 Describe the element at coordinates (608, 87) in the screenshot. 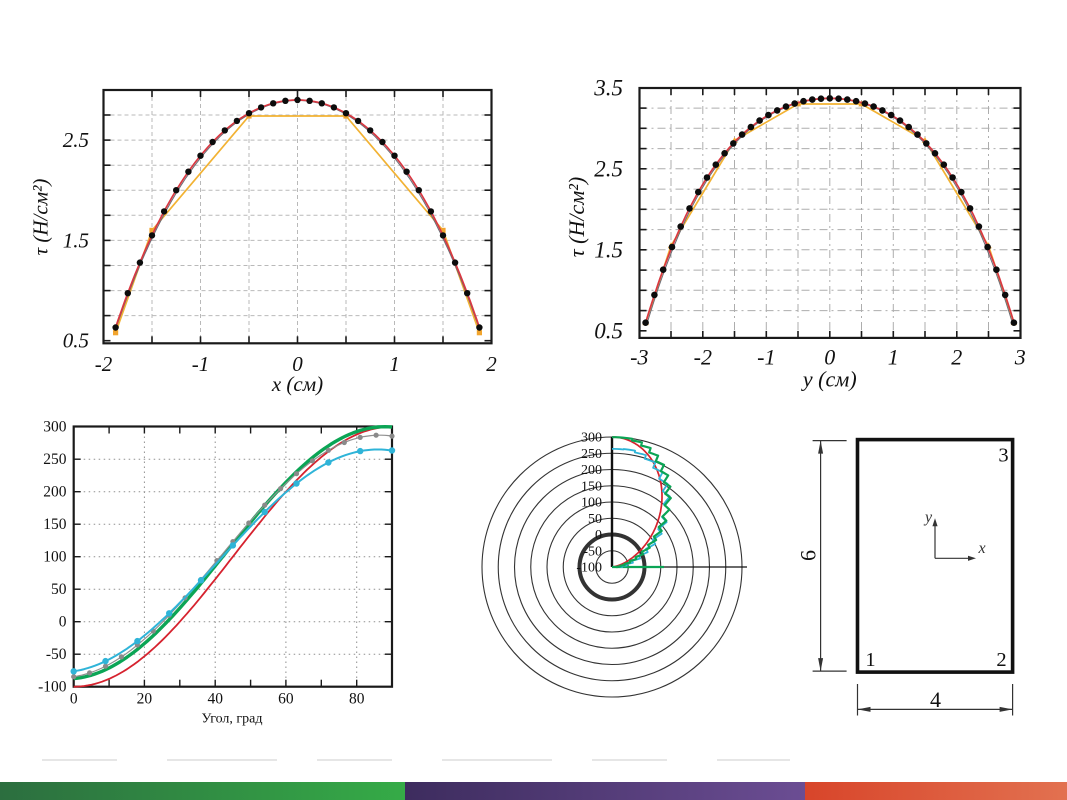

I see `svg-text: 3.5` at that location.